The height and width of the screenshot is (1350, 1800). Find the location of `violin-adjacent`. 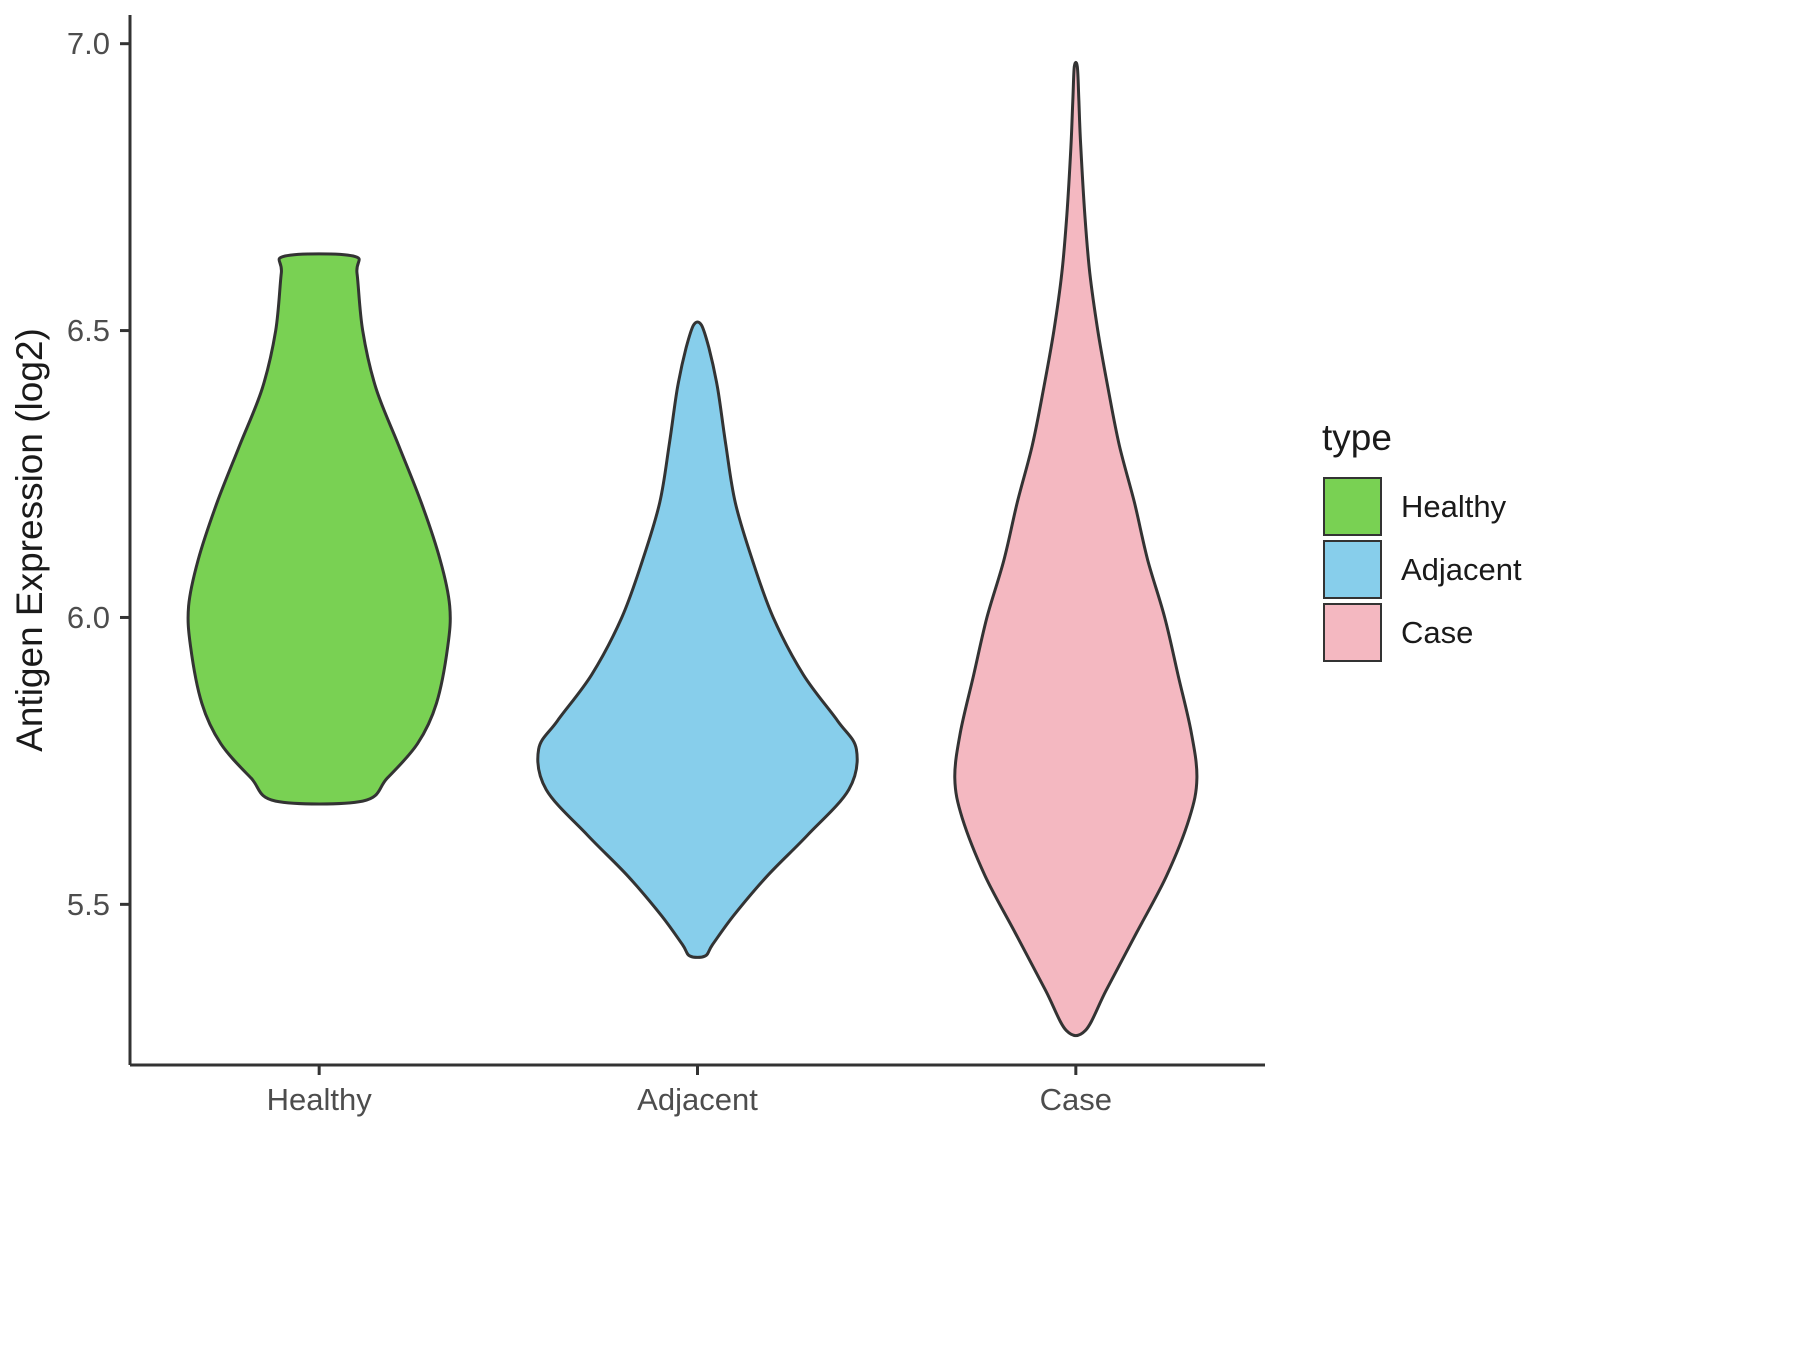

violin-adjacent is located at coordinates (697, 639).